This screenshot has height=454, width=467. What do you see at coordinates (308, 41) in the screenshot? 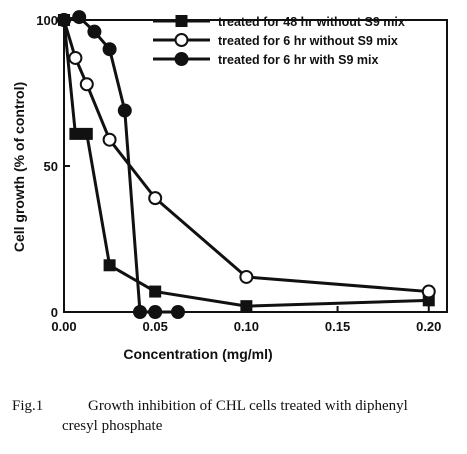
I see `legend-label: treated for 6 hr without S9 mix` at bounding box center [308, 41].